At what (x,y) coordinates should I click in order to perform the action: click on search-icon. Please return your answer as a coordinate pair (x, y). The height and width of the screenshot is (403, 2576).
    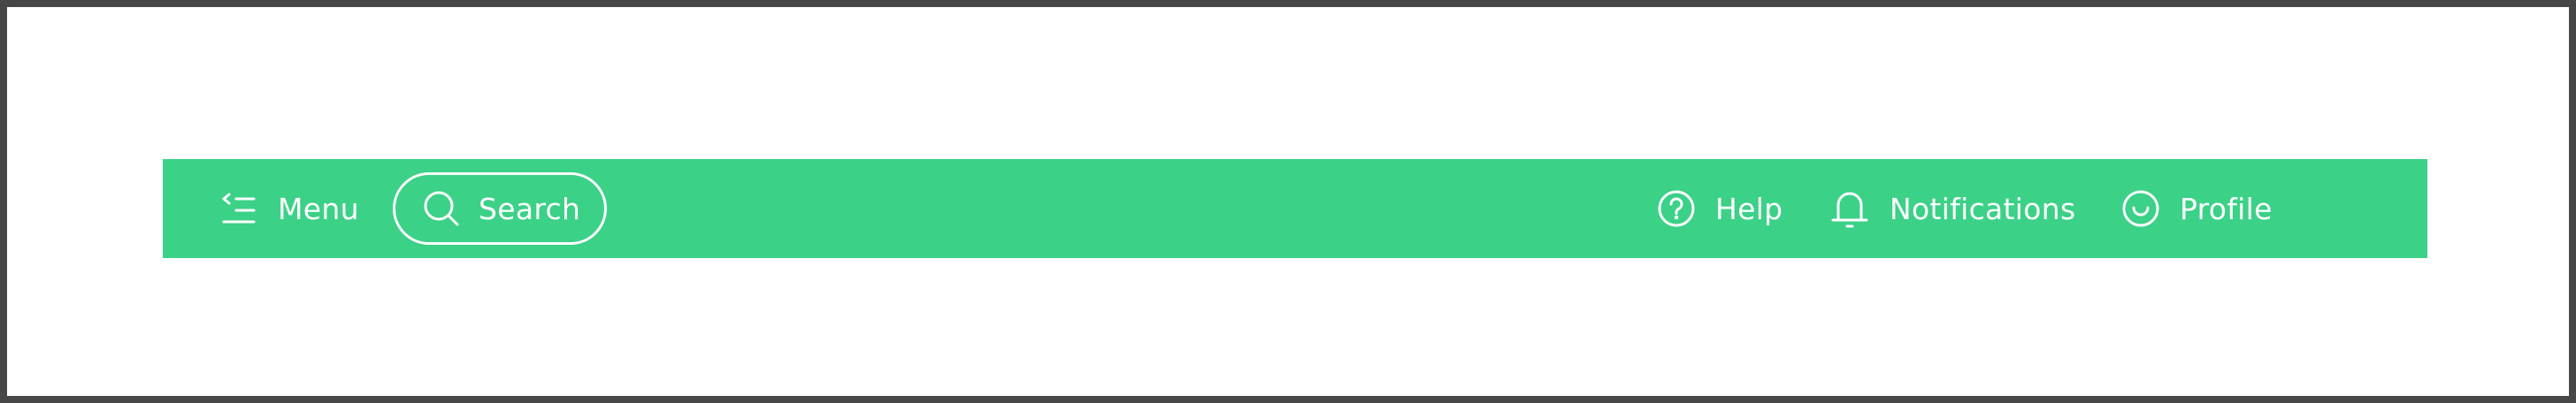
    Looking at the image, I should click on (441, 208).